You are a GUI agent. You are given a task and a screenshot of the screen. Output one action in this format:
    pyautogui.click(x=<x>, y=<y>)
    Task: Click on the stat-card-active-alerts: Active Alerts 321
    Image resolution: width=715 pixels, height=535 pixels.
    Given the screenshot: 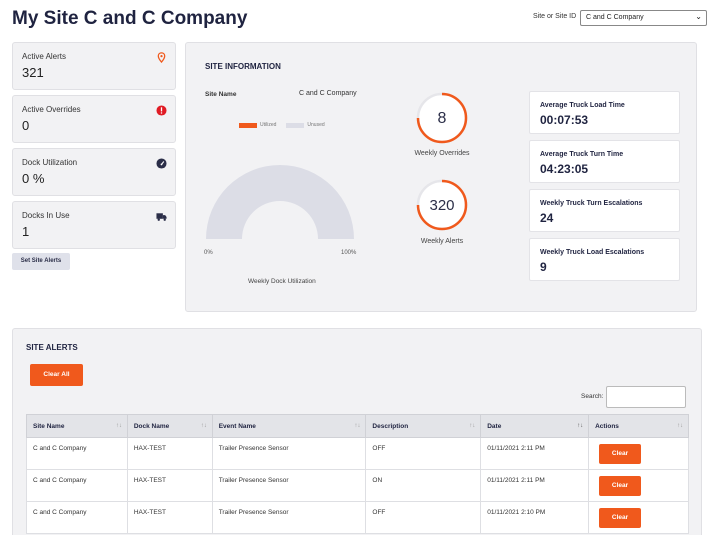 What is the action you would take?
    pyautogui.click(x=94, y=66)
    